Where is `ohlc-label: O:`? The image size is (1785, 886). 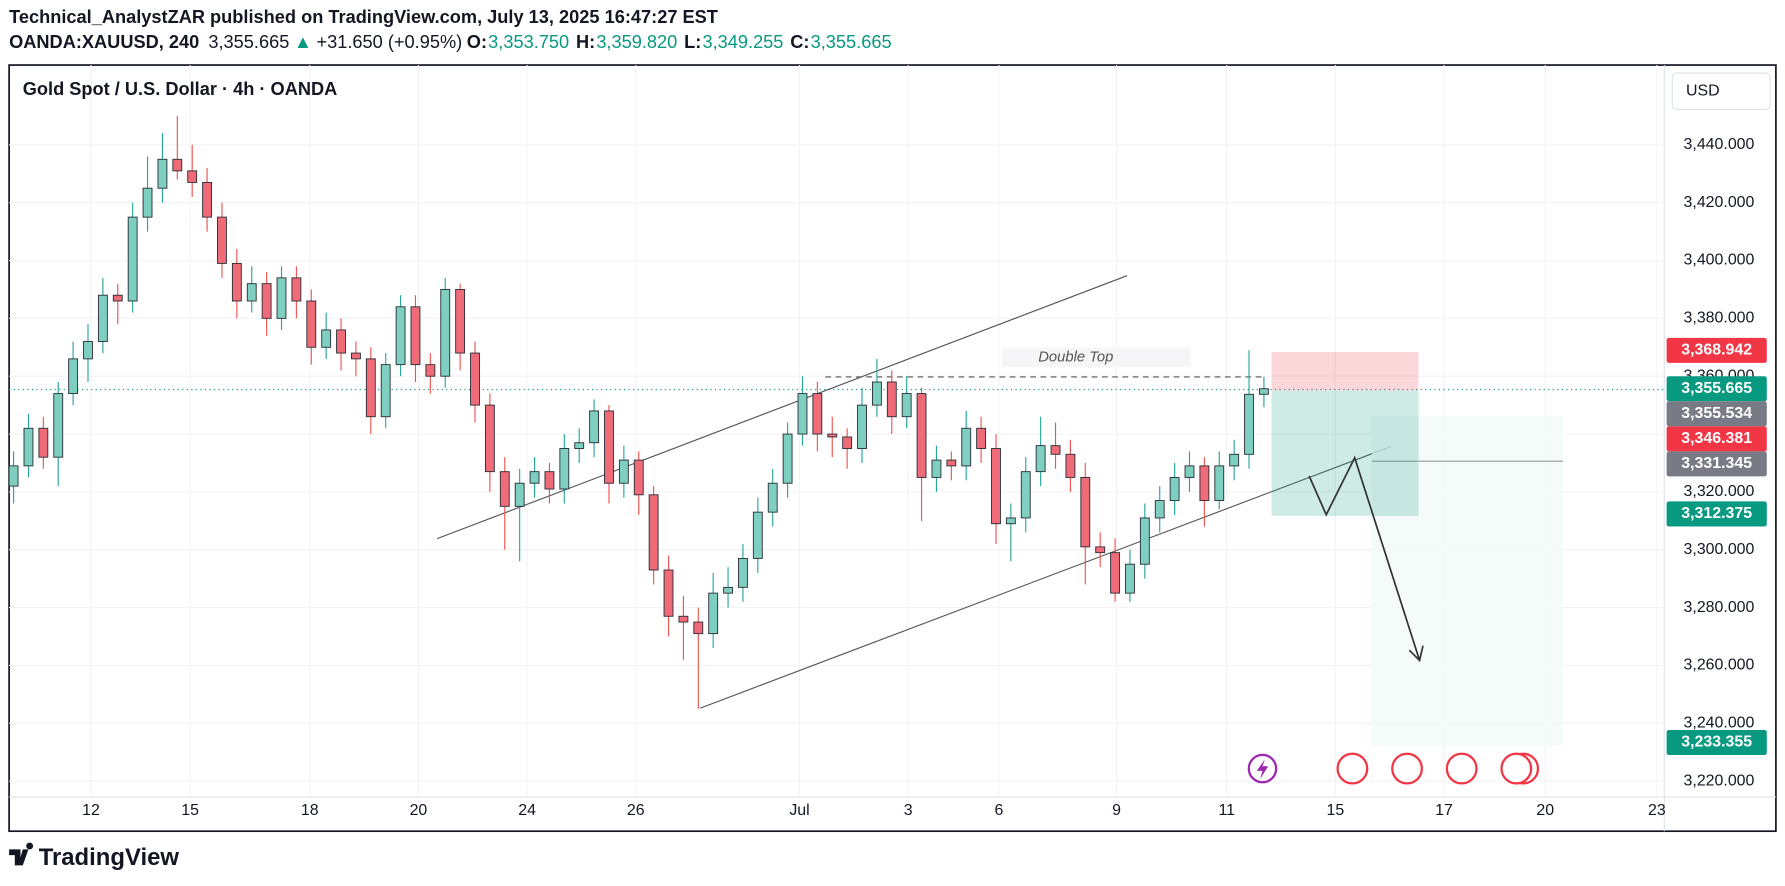 ohlc-label: O: is located at coordinates (477, 42).